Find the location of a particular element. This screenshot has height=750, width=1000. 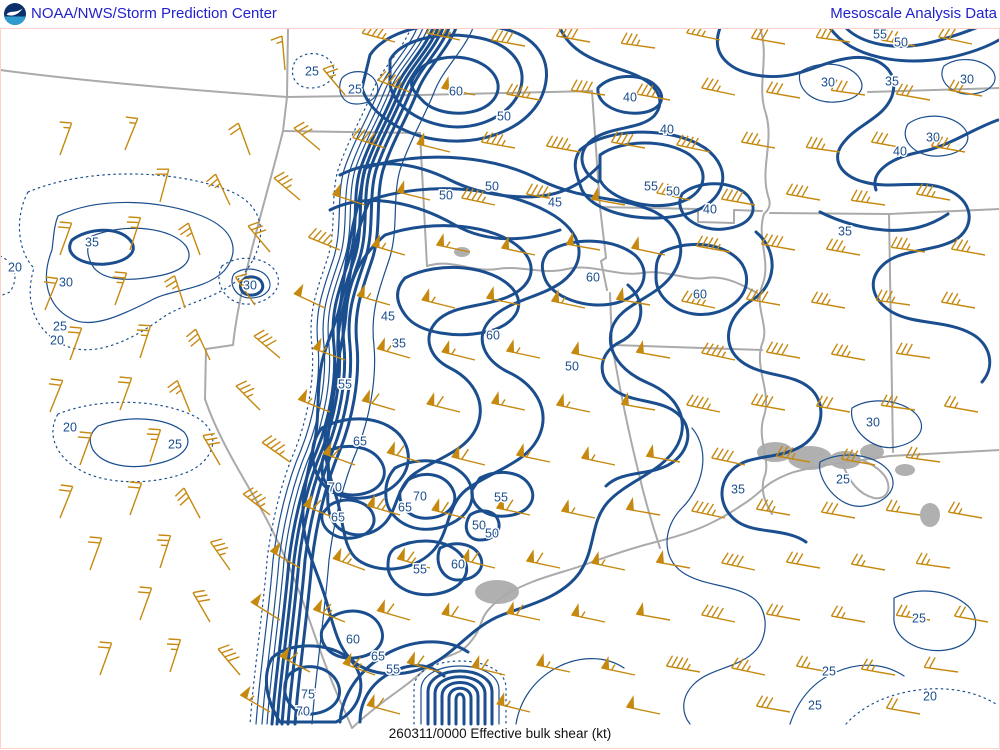

contour-label: 55 is located at coordinates (420, 569).